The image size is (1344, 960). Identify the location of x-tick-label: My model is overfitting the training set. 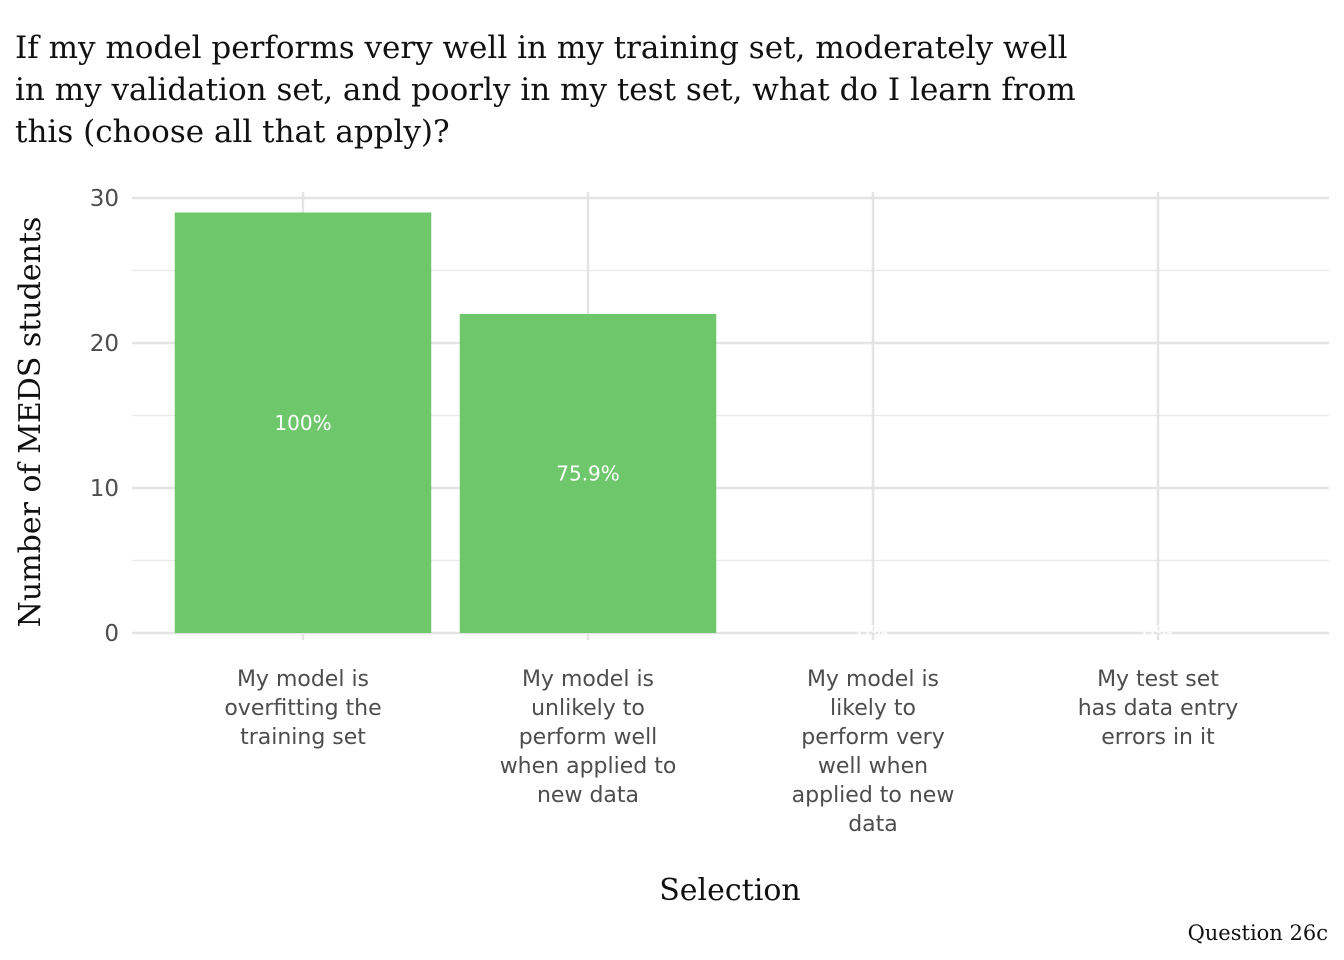
(302, 708).